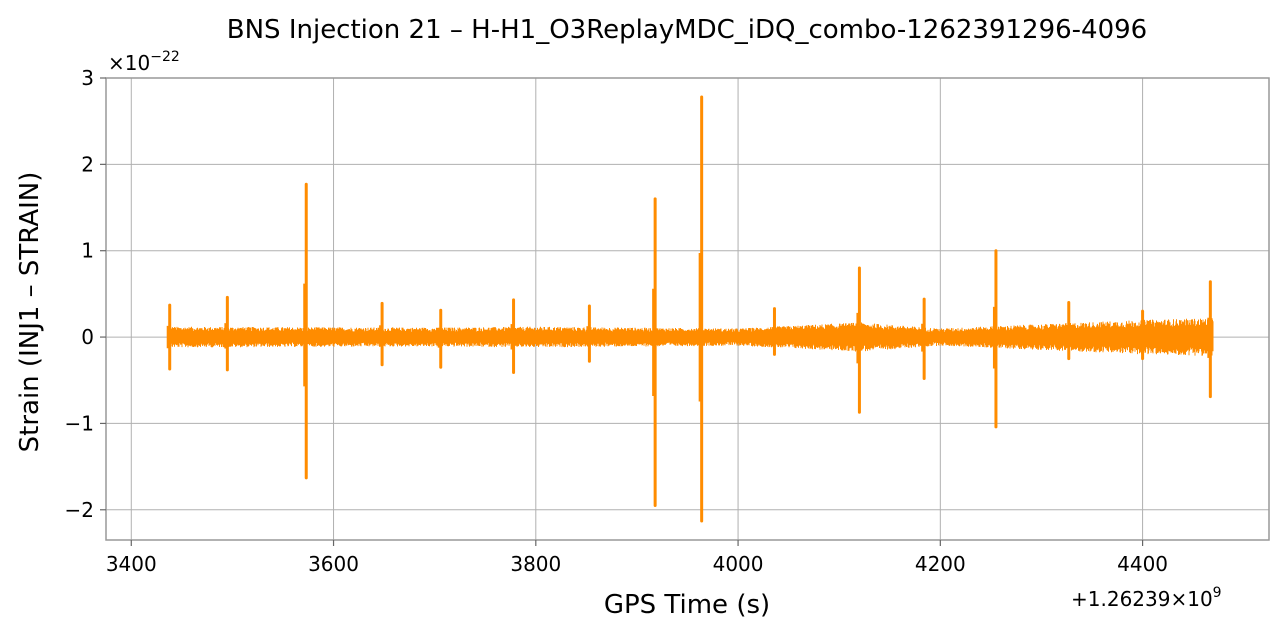 This screenshot has height=633, width=1283. Describe the element at coordinates (87, 251) in the screenshot. I see `y-tick-label: 1` at that location.